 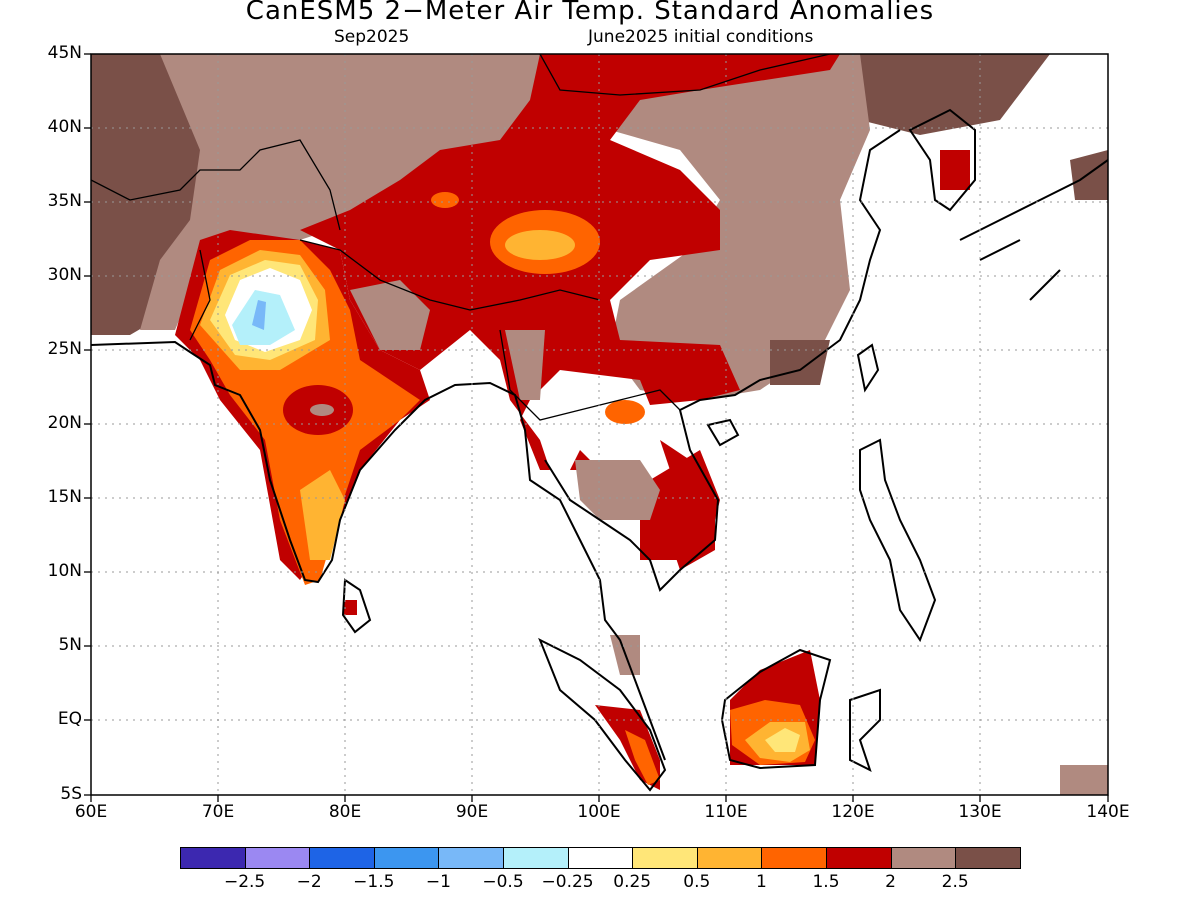 What do you see at coordinates (685, 75) in the screenshot?
I see `border-mongolia` at bounding box center [685, 75].